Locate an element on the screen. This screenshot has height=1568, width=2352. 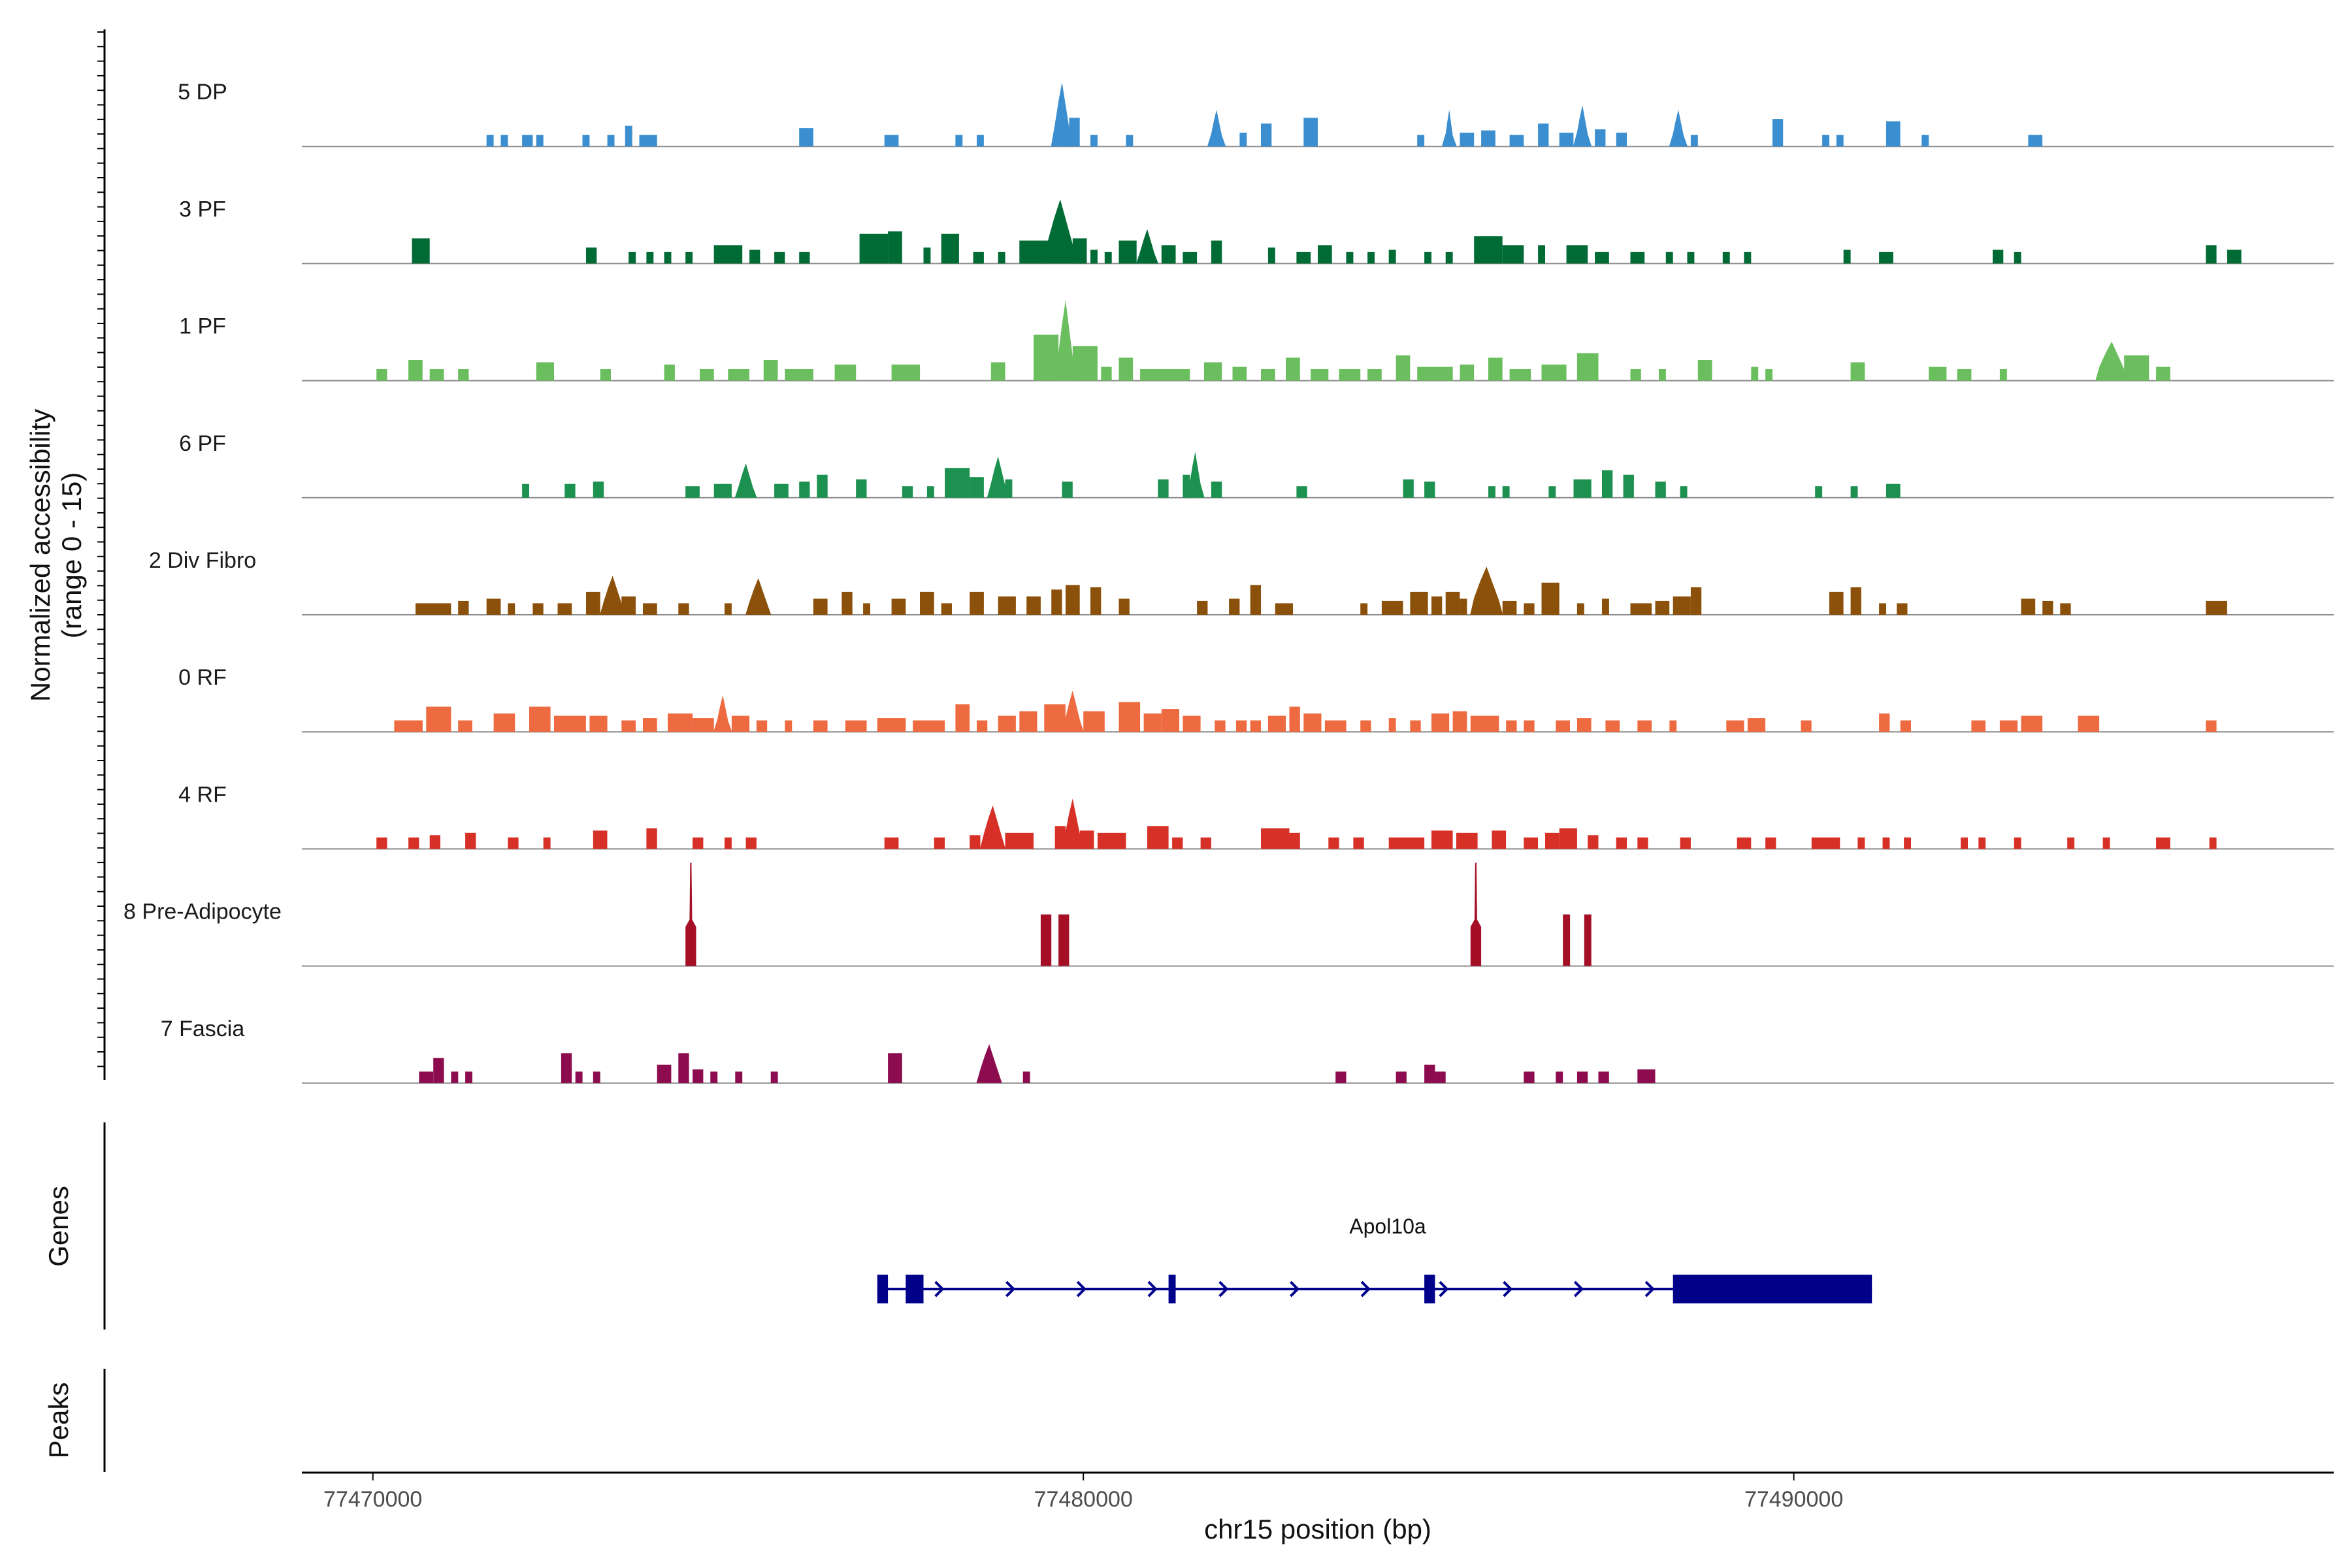
track-3-pf: 3 PF is located at coordinates (1256, 231).